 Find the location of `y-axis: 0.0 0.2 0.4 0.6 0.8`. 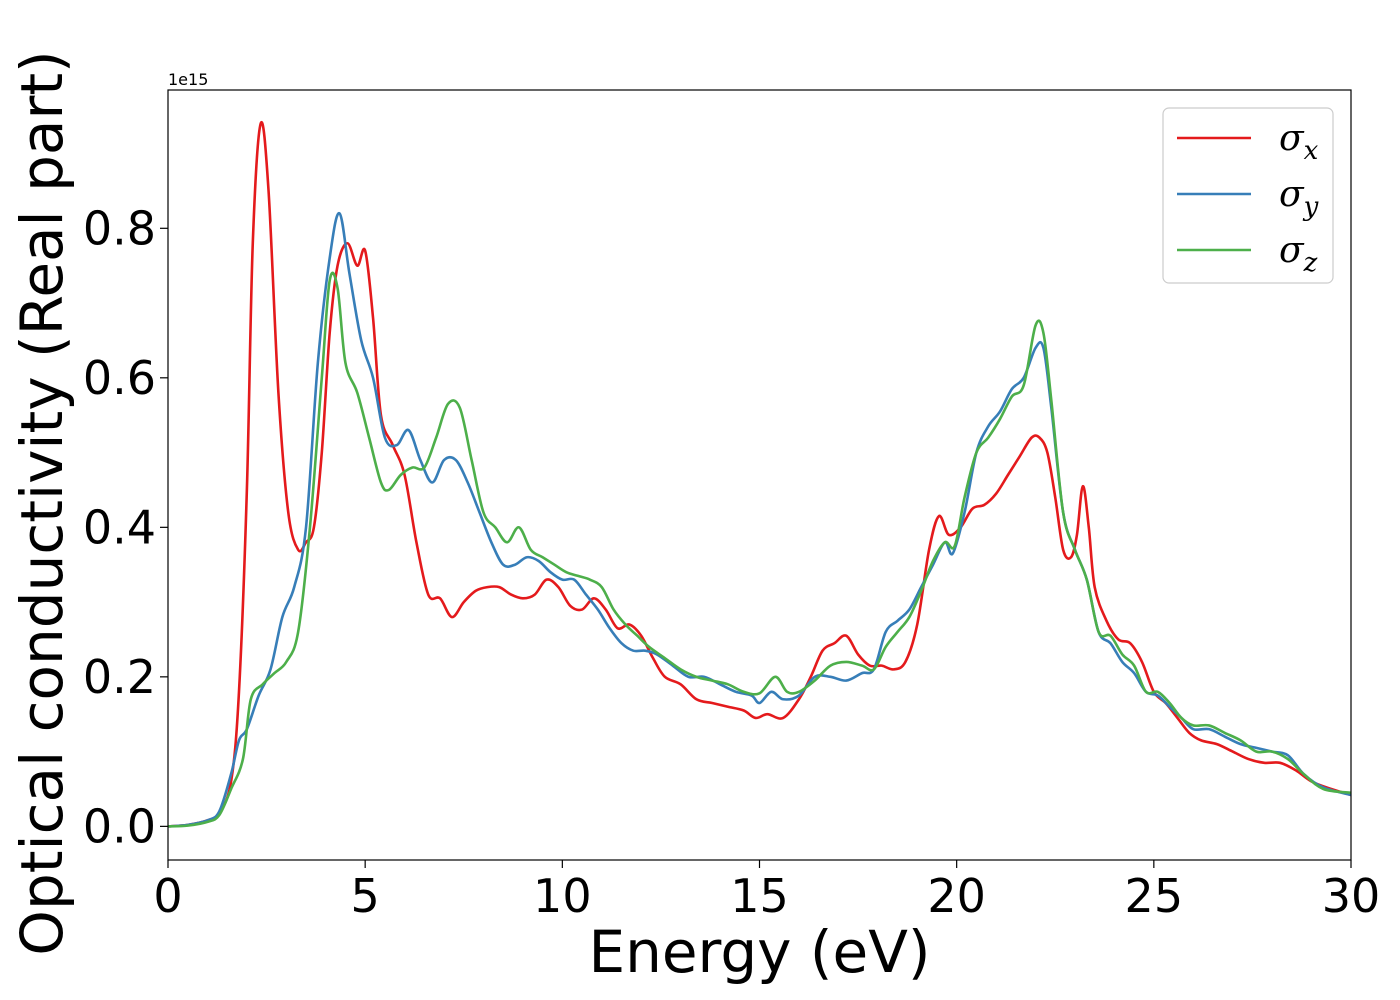

y-axis: 0.0 0.2 0.4 0.6 0.8 is located at coordinates (125, 527).